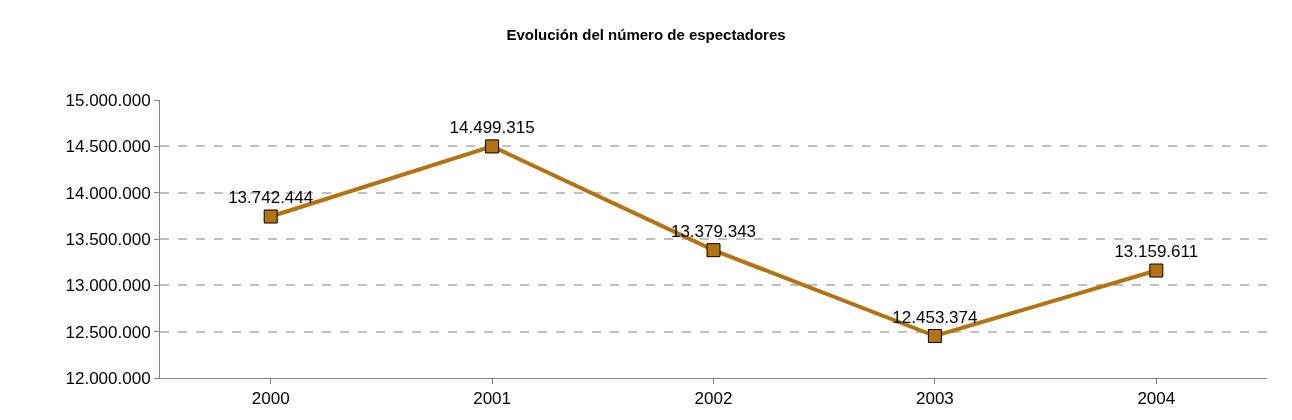  I want to click on y-tick-label: 12.500.000, so click(108, 332).